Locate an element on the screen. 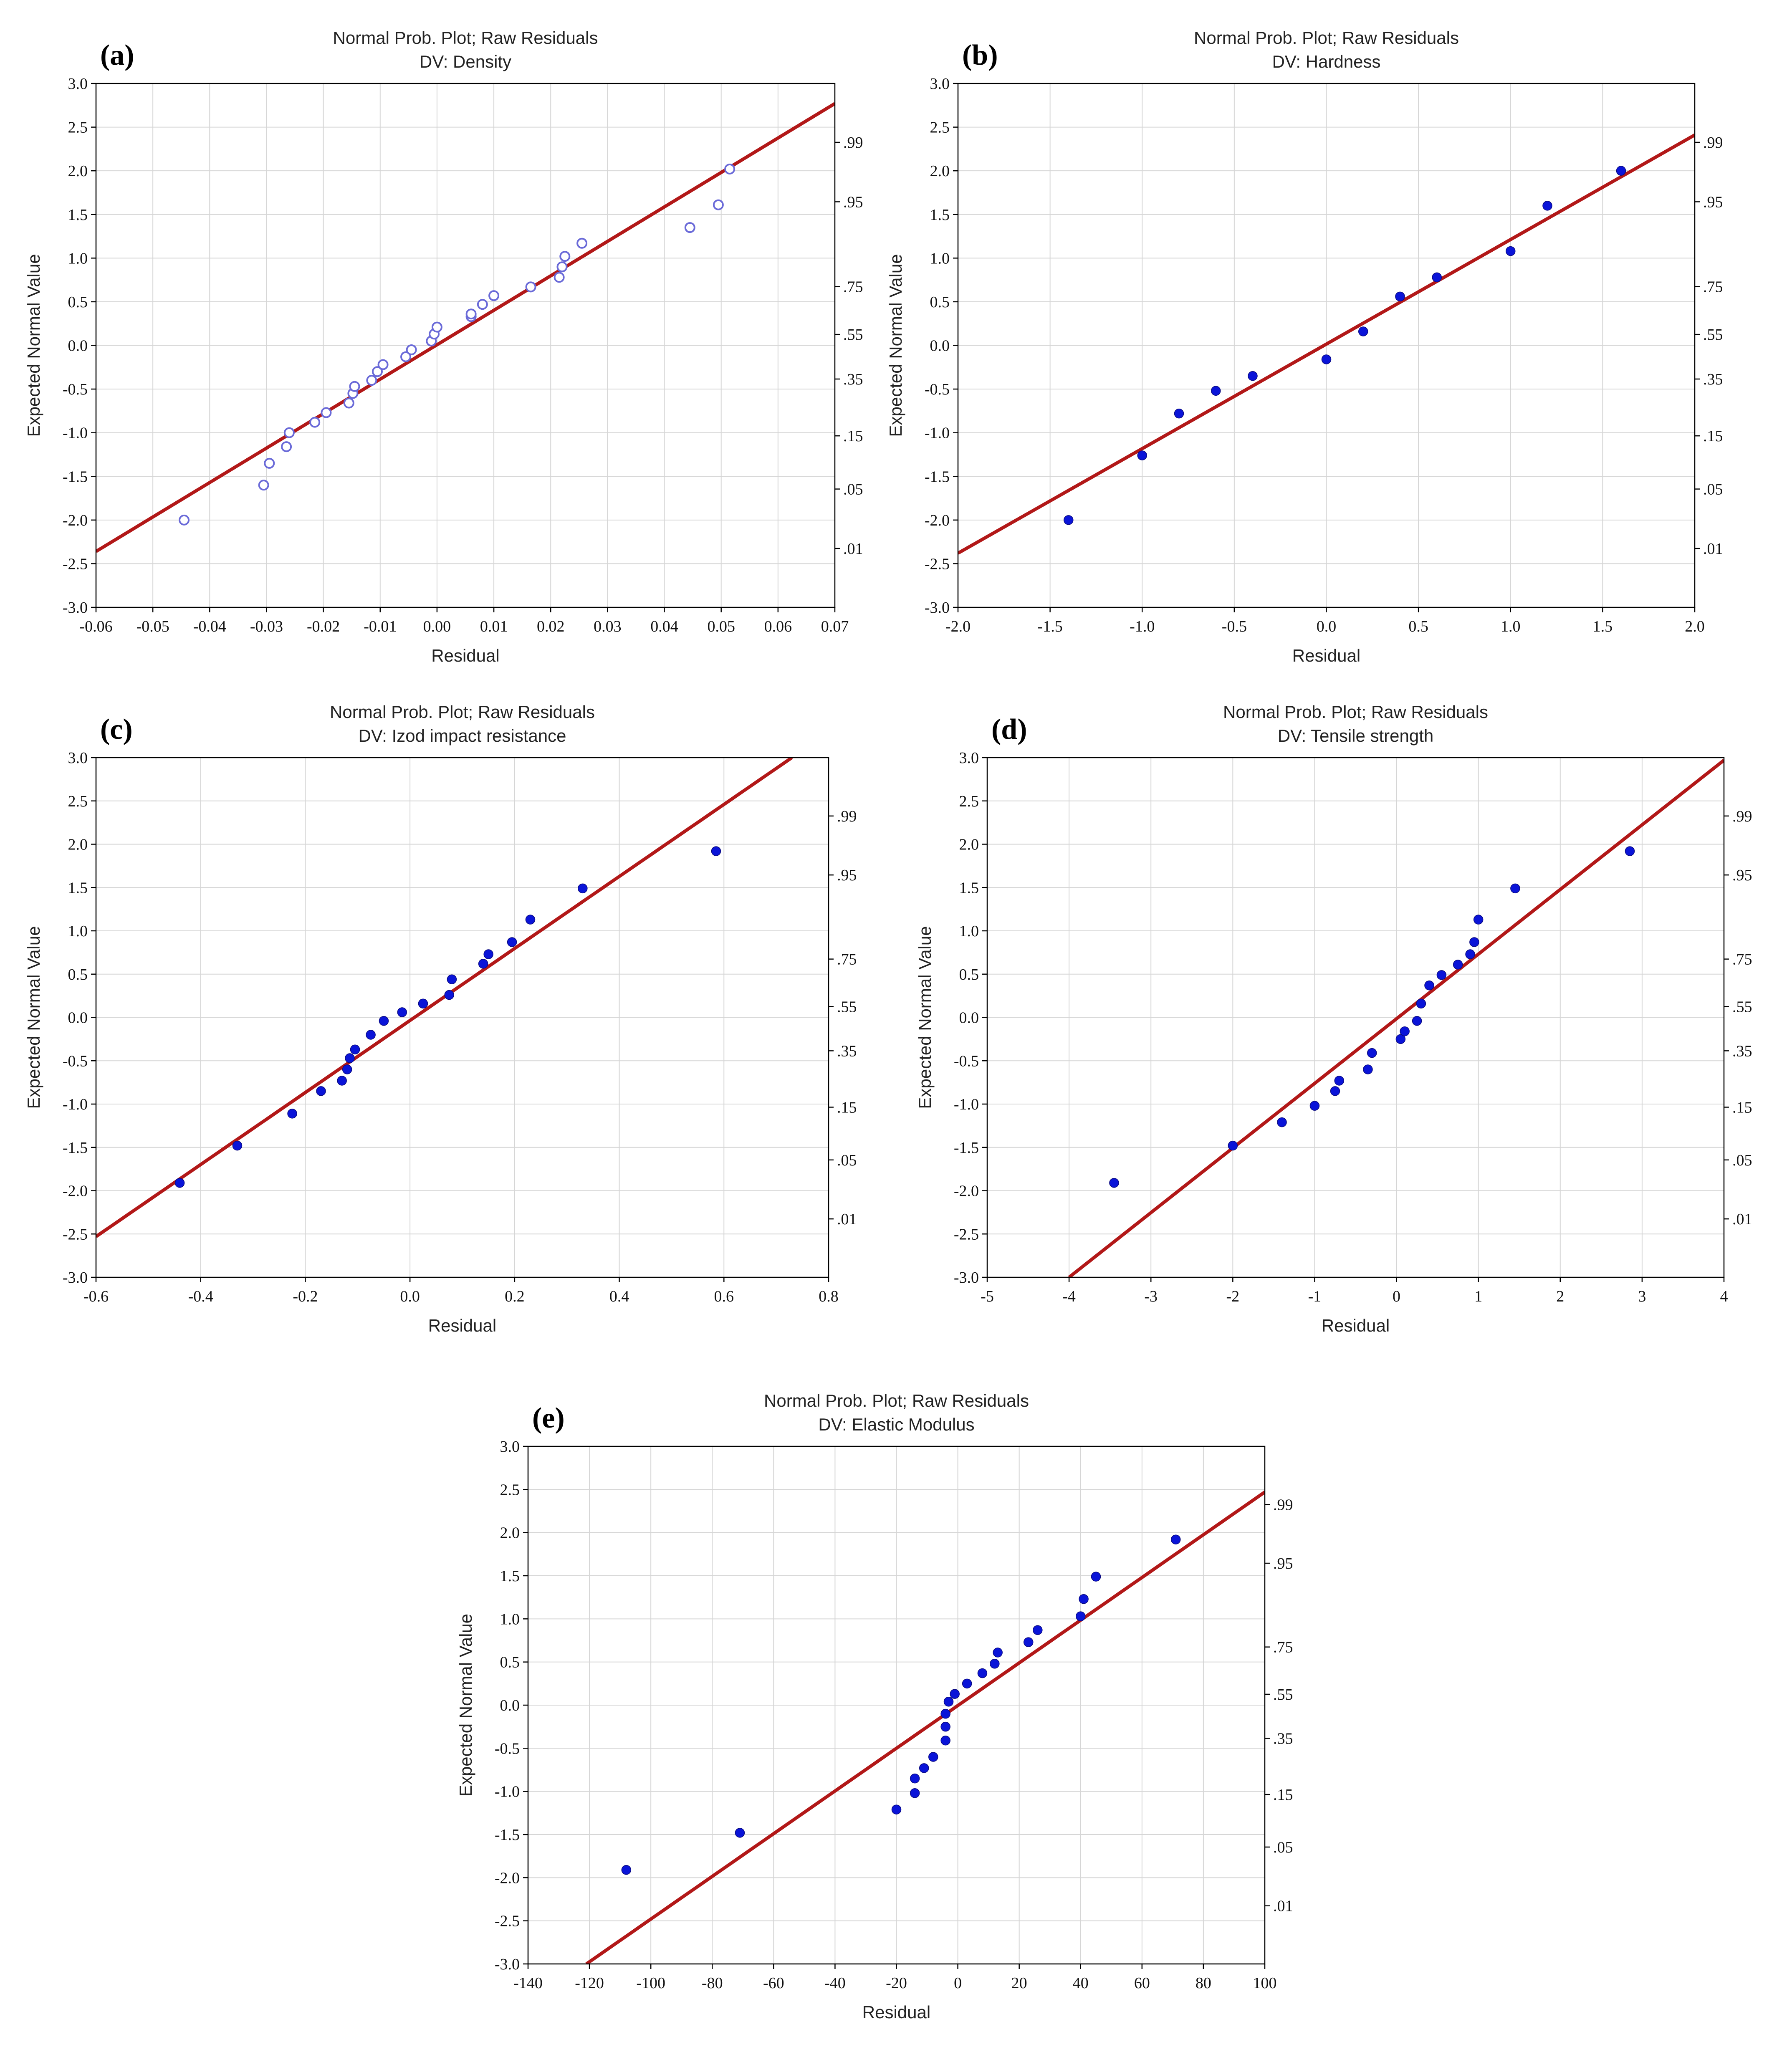  y-tick-label: -2.0 is located at coordinates (967, 1192).